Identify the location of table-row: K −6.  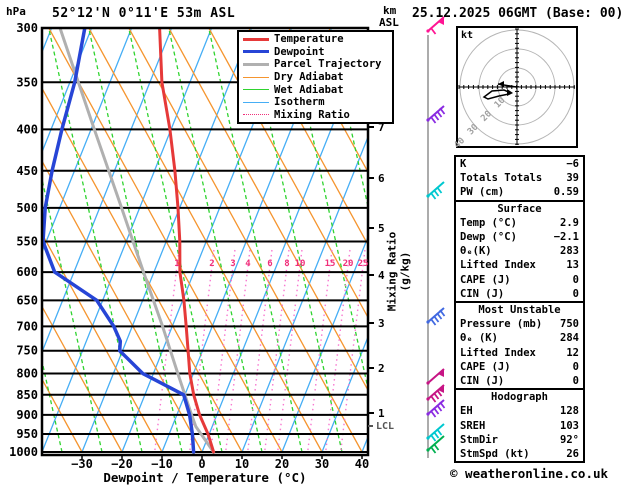
(519, 164).